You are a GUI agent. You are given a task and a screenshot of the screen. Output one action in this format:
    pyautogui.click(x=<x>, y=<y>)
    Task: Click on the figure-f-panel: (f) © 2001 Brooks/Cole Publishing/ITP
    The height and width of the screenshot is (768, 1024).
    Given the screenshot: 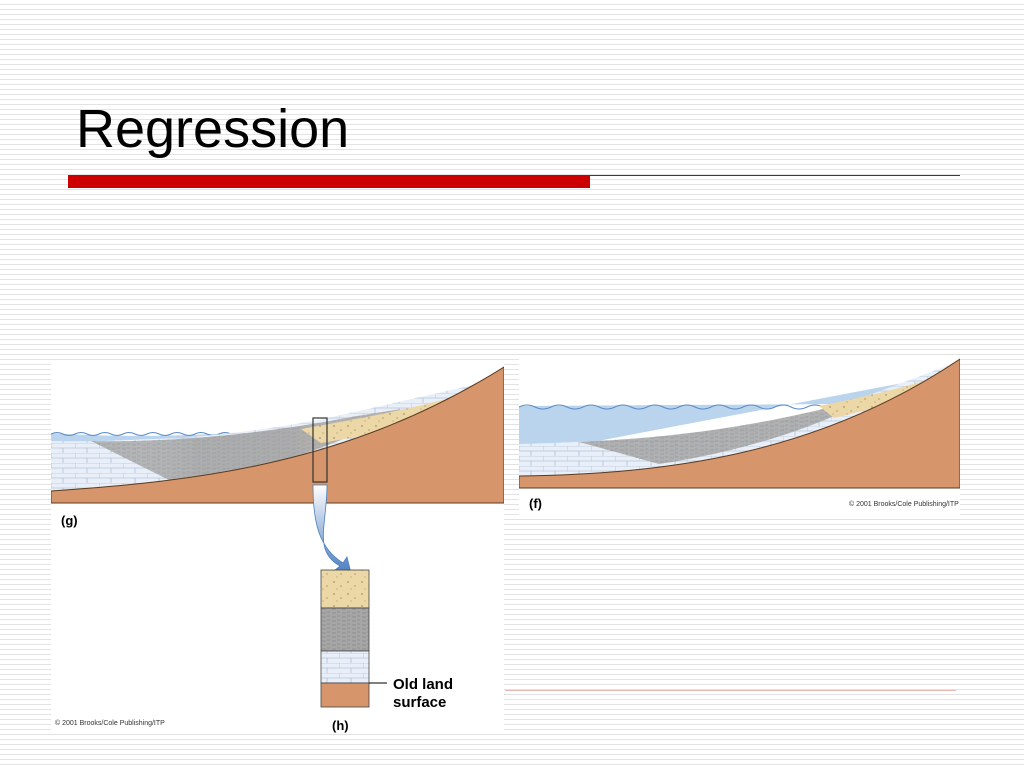 What is the action you would take?
    pyautogui.click(x=739, y=435)
    